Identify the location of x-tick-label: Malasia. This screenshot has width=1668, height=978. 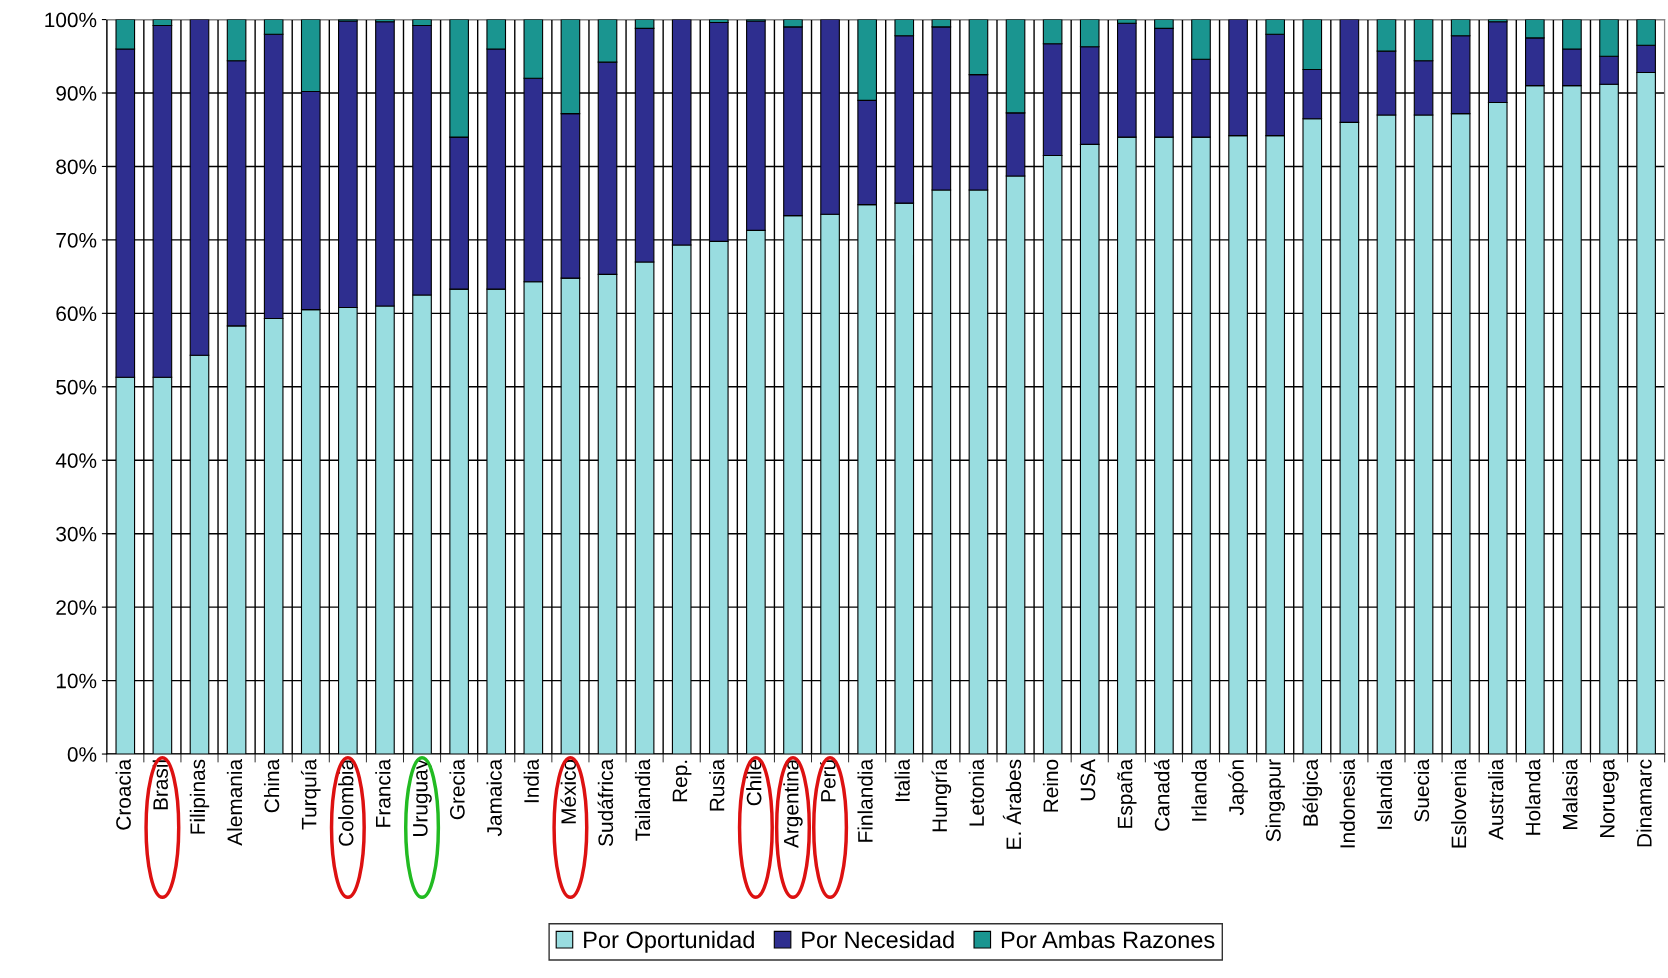
(1570, 793).